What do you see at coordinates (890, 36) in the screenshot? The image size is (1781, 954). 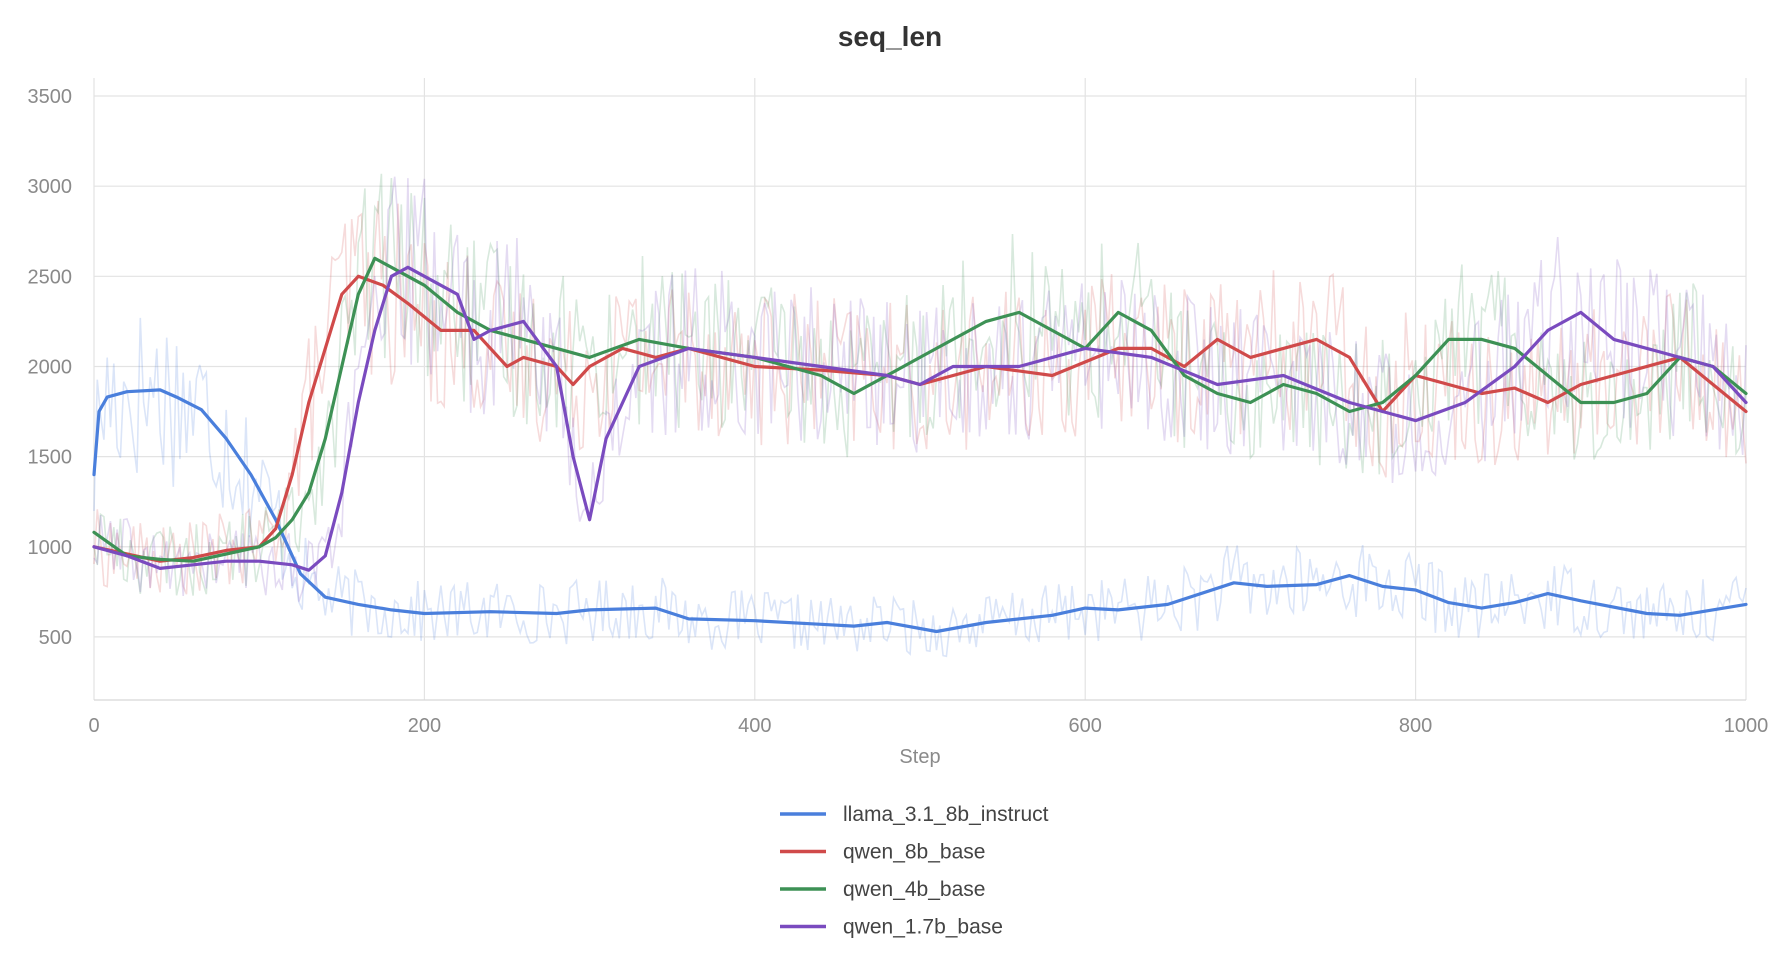 I see `chart-title: seq_len` at bounding box center [890, 36].